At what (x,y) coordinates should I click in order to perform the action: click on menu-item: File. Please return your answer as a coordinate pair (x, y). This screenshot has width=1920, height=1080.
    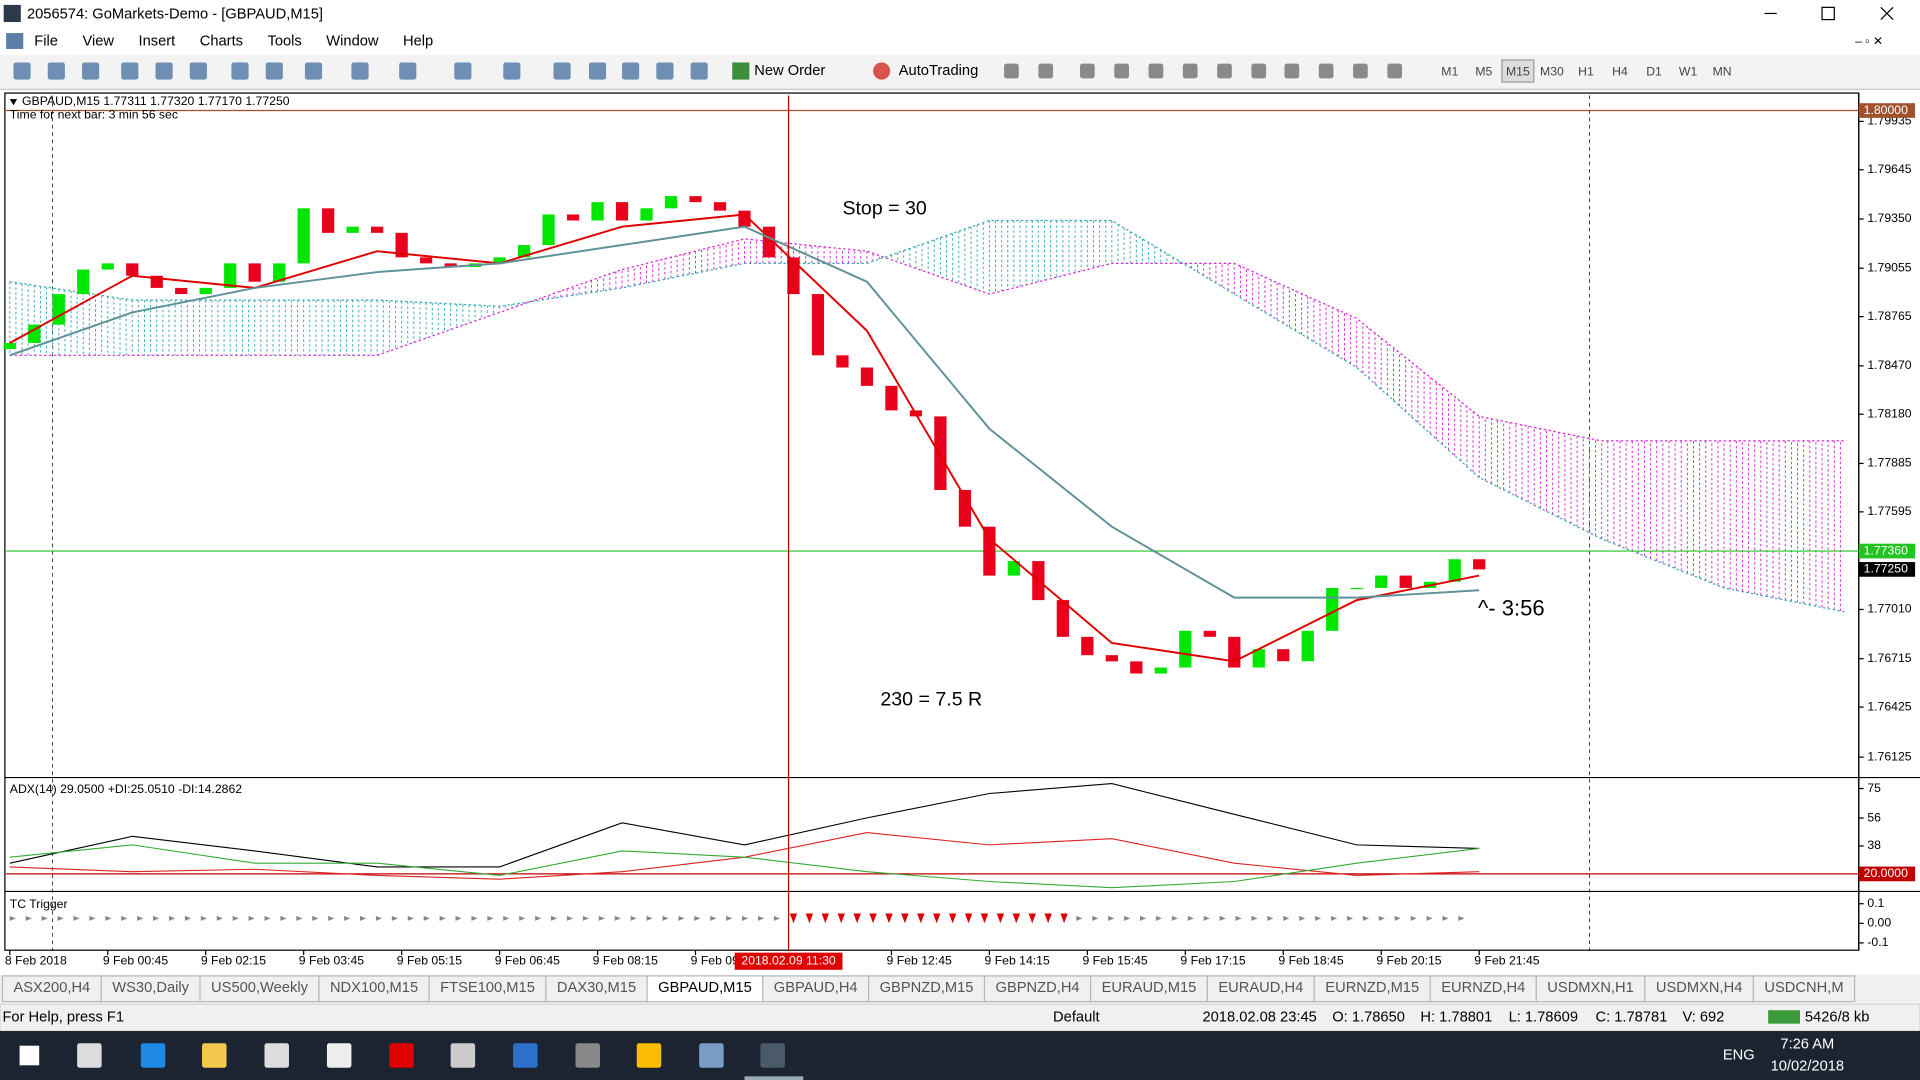
    Looking at the image, I should click on (46, 42).